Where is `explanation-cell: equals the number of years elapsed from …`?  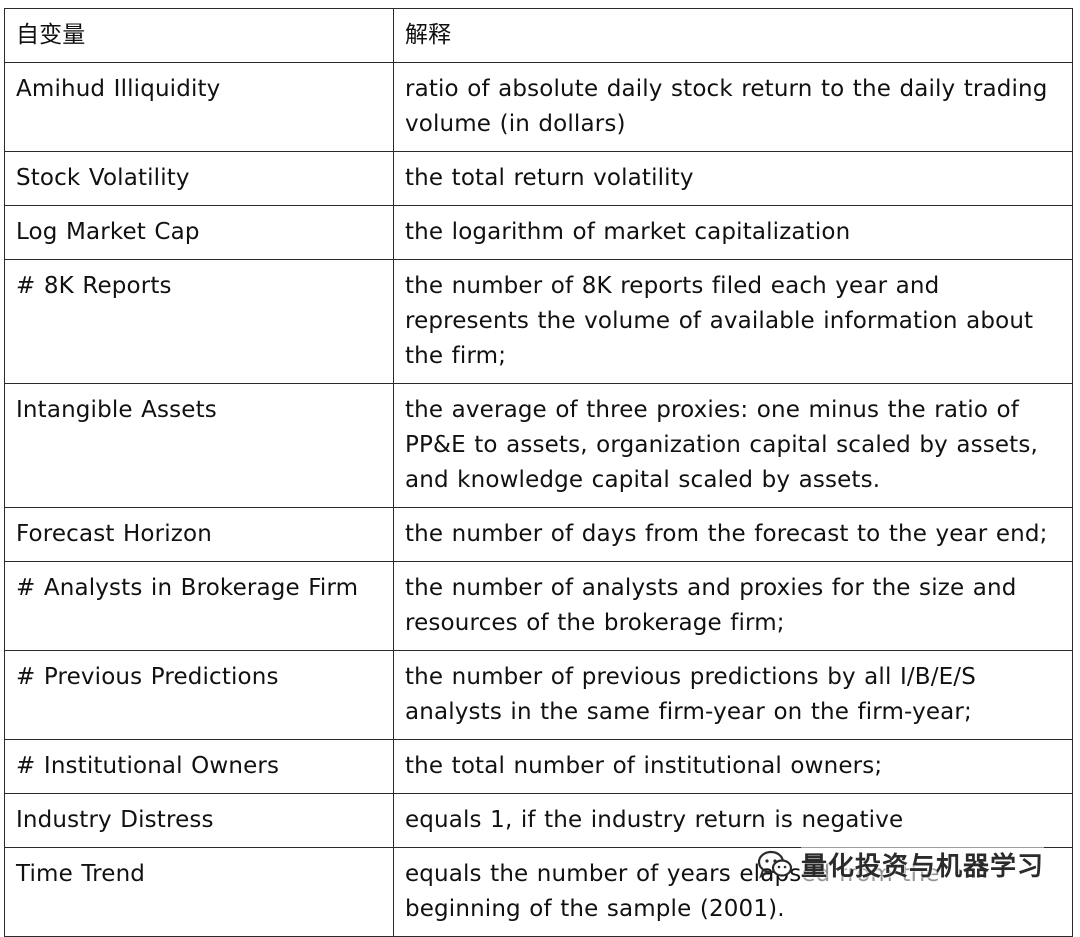 explanation-cell: equals the number of years elapsed from … is located at coordinates (733, 892).